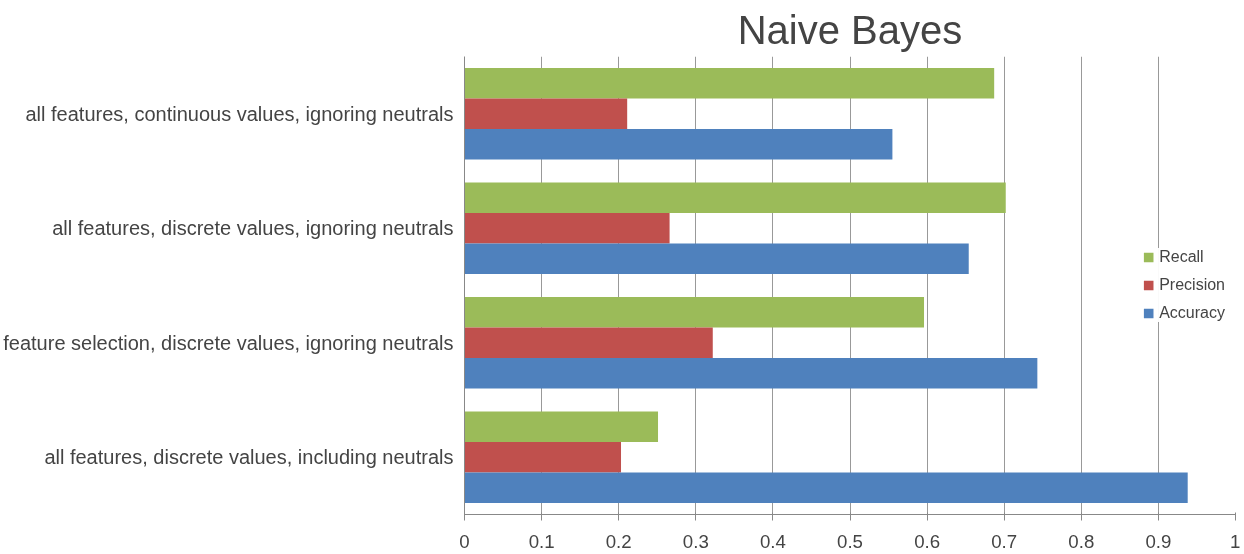  What do you see at coordinates (541, 541) in the screenshot?
I see `x-tick-label: 0.1` at bounding box center [541, 541].